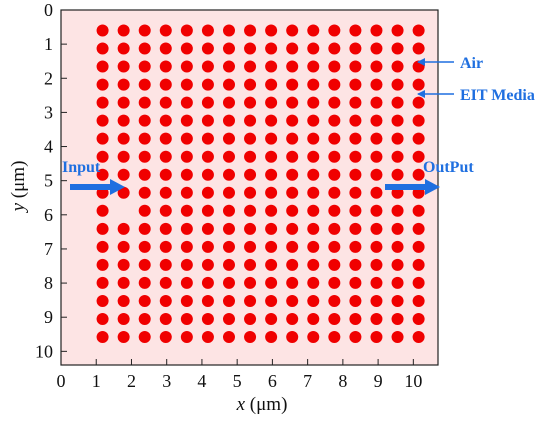  Describe the element at coordinates (48, 181) in the screenshot. I see `y-tick-label: 5` at that location.